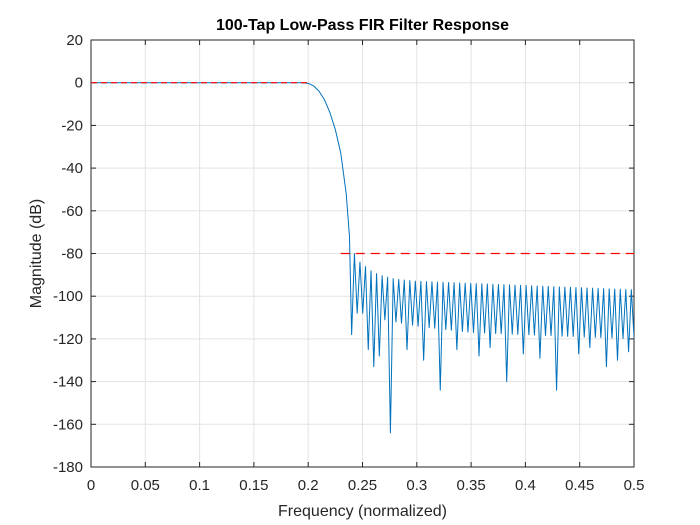  Describe the element at coordinates (362, 485) in the screenshot. I see `x-tick-label: 0.25` at that location.